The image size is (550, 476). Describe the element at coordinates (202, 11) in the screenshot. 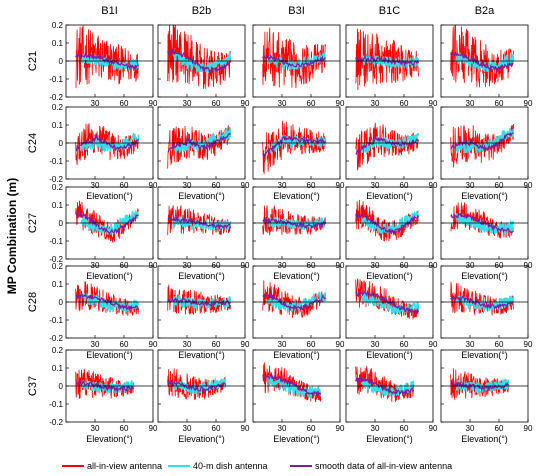

I see `column-title-b2b: B2b` at that location.